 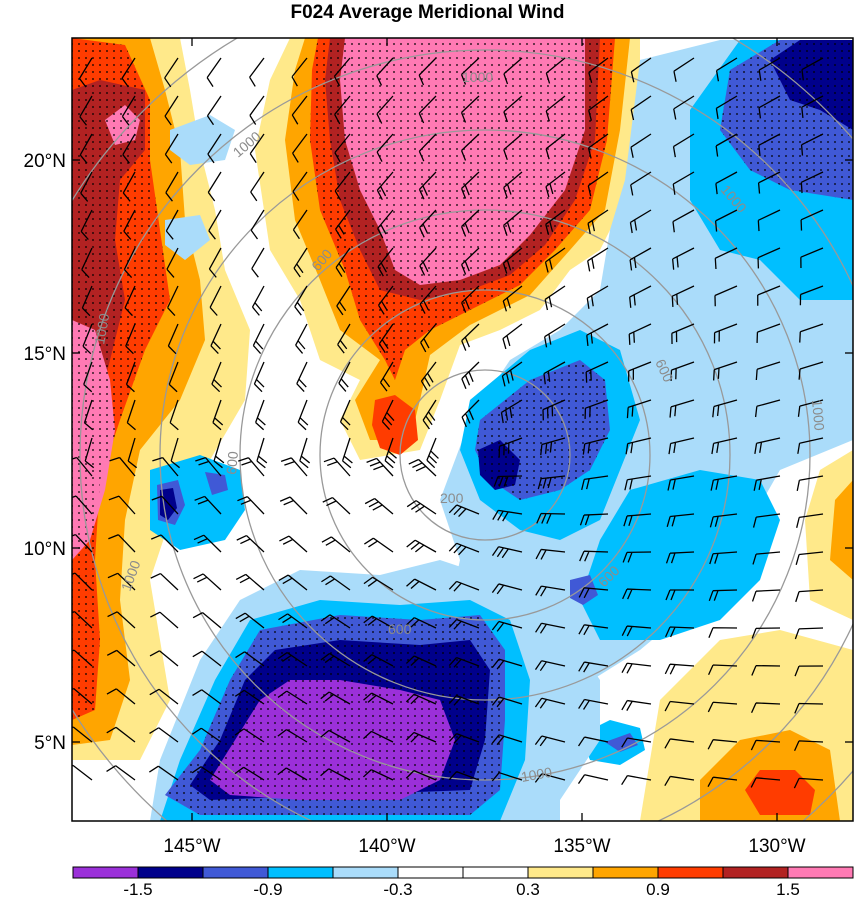 What do you see at coordinates (528, 889) in the screenshot?
I see `colorbar-tick-label: 0.3` at bounding box center [528, 889].